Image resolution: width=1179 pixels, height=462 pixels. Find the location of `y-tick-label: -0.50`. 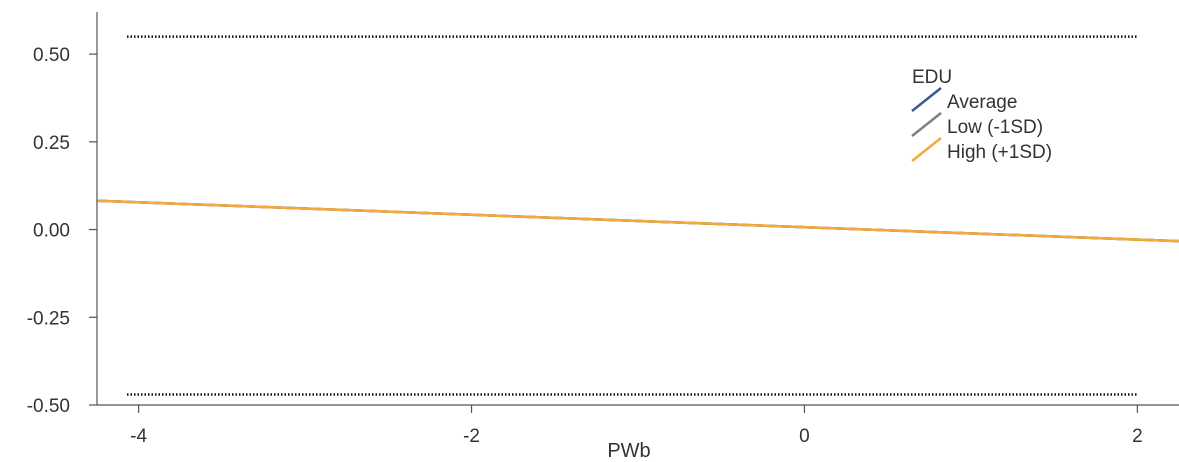

y-tick-label: -0.50 is located at coordinates (48, 406).